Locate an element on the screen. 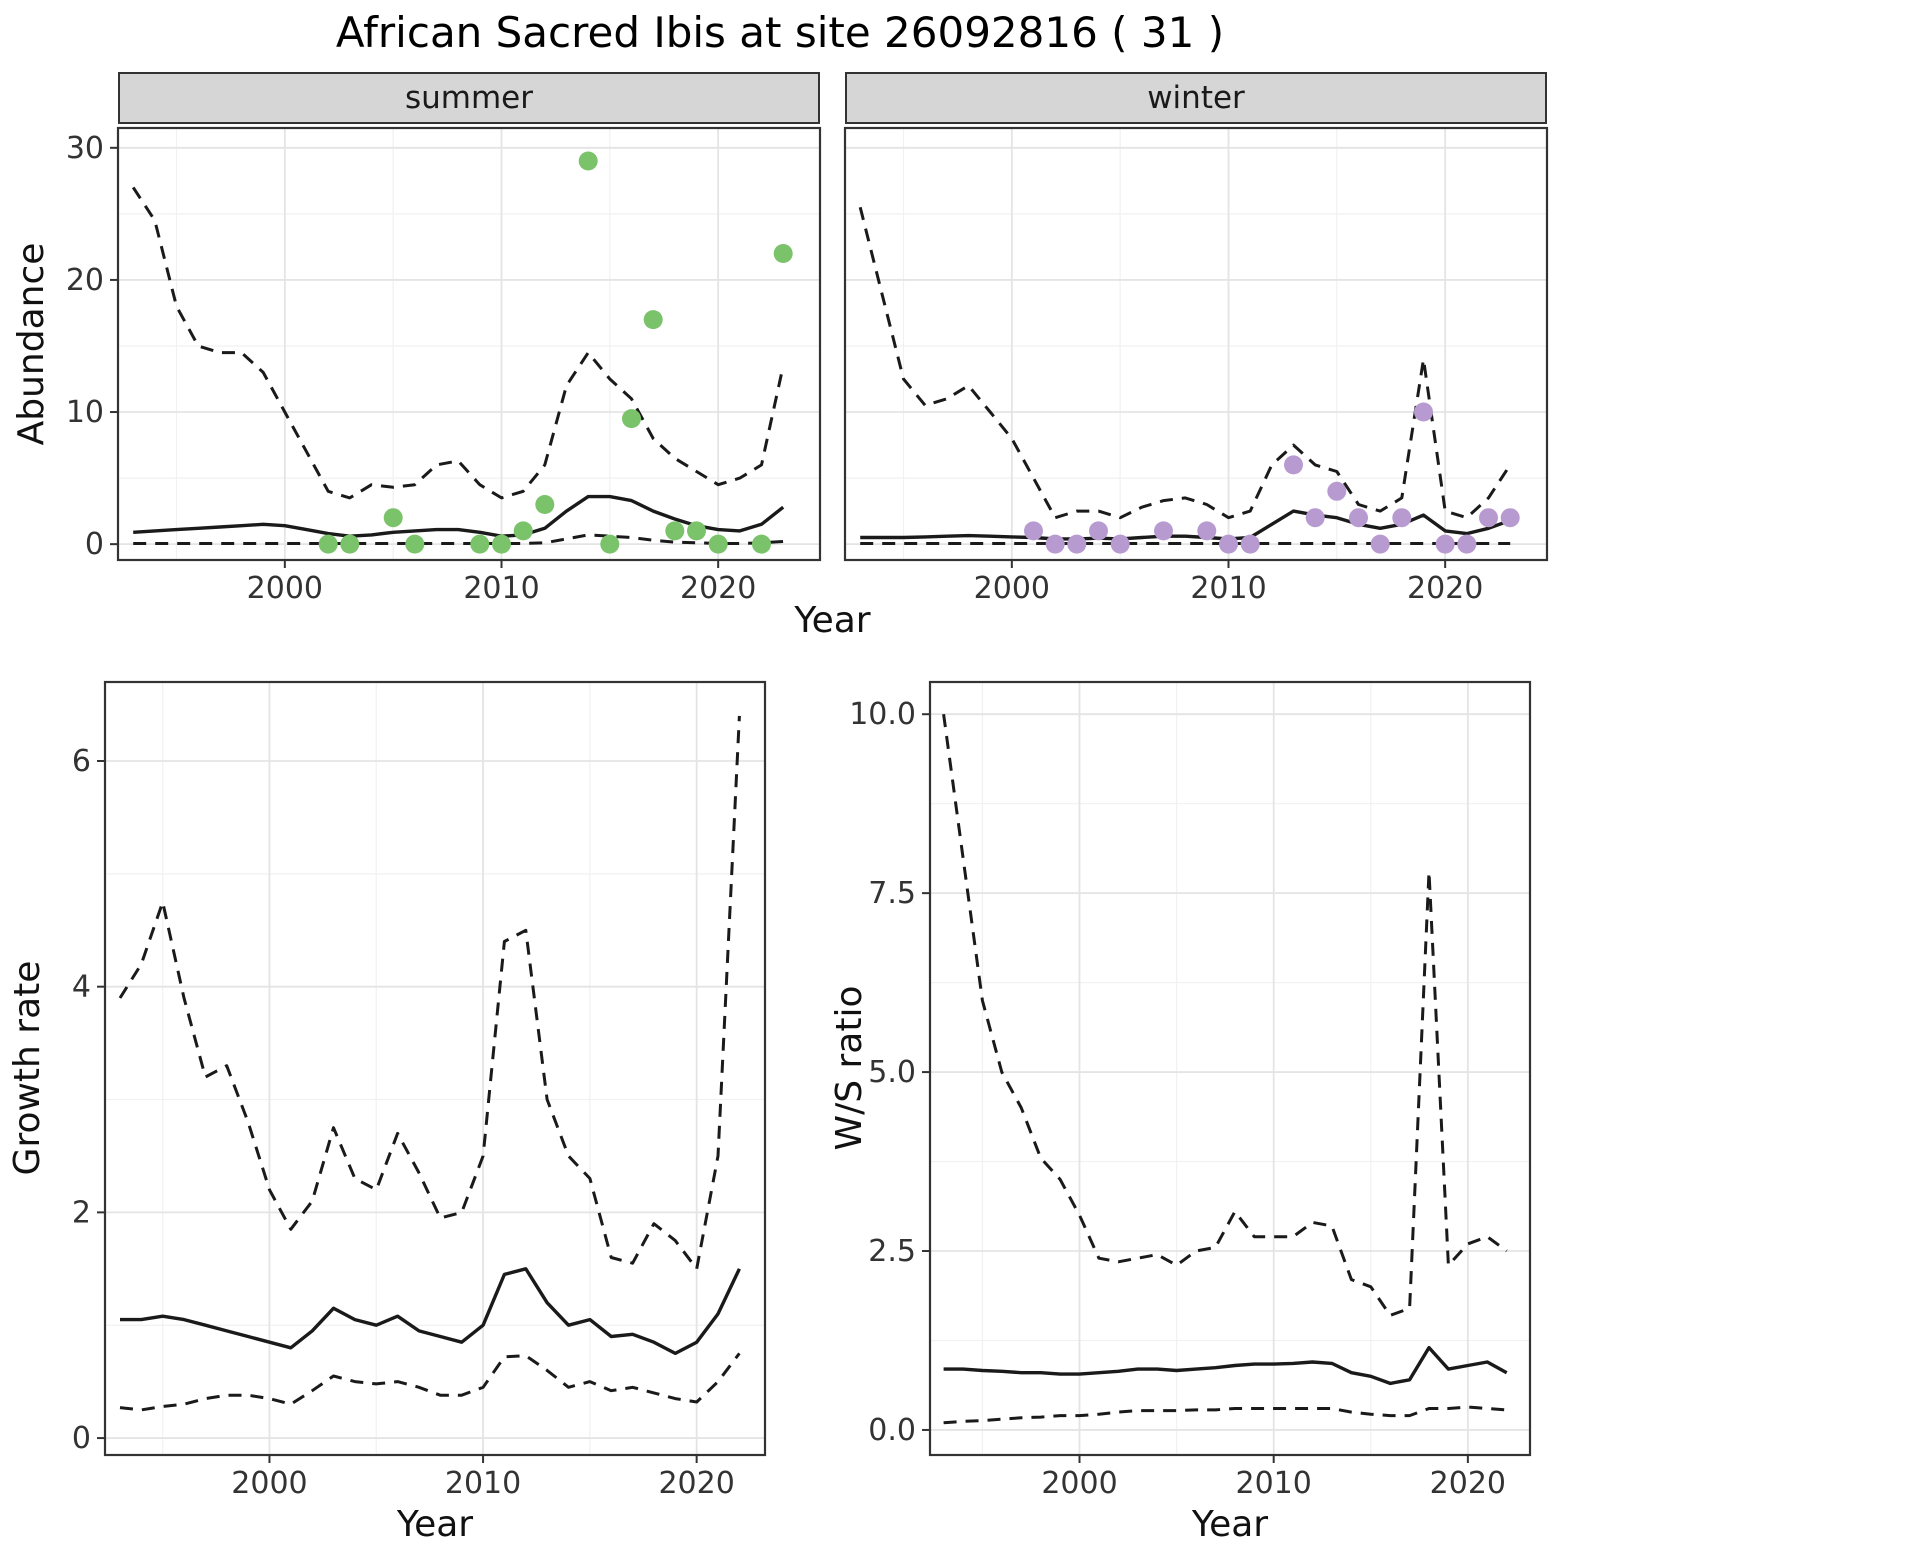  y-tick-label: 7.5 is located at coordinates (892, 893).